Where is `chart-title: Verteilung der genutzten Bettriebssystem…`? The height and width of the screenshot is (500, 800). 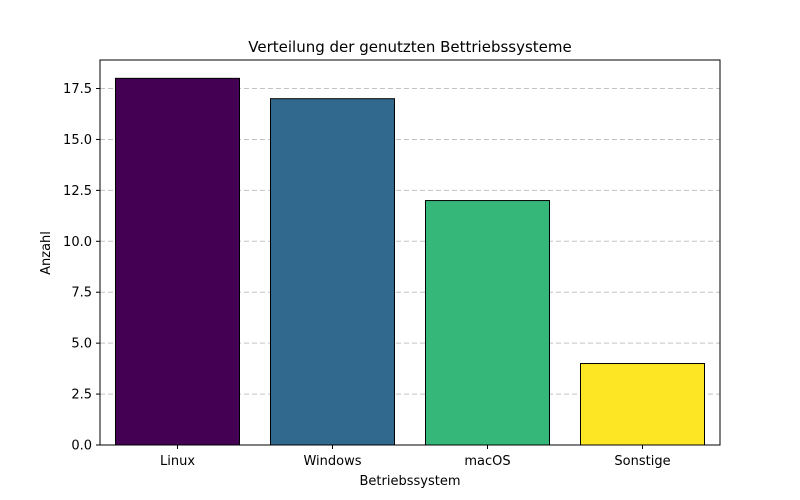
chart-title: Verteilung der genutzten Bettriebssystem… is located at coordinates (409, 47).